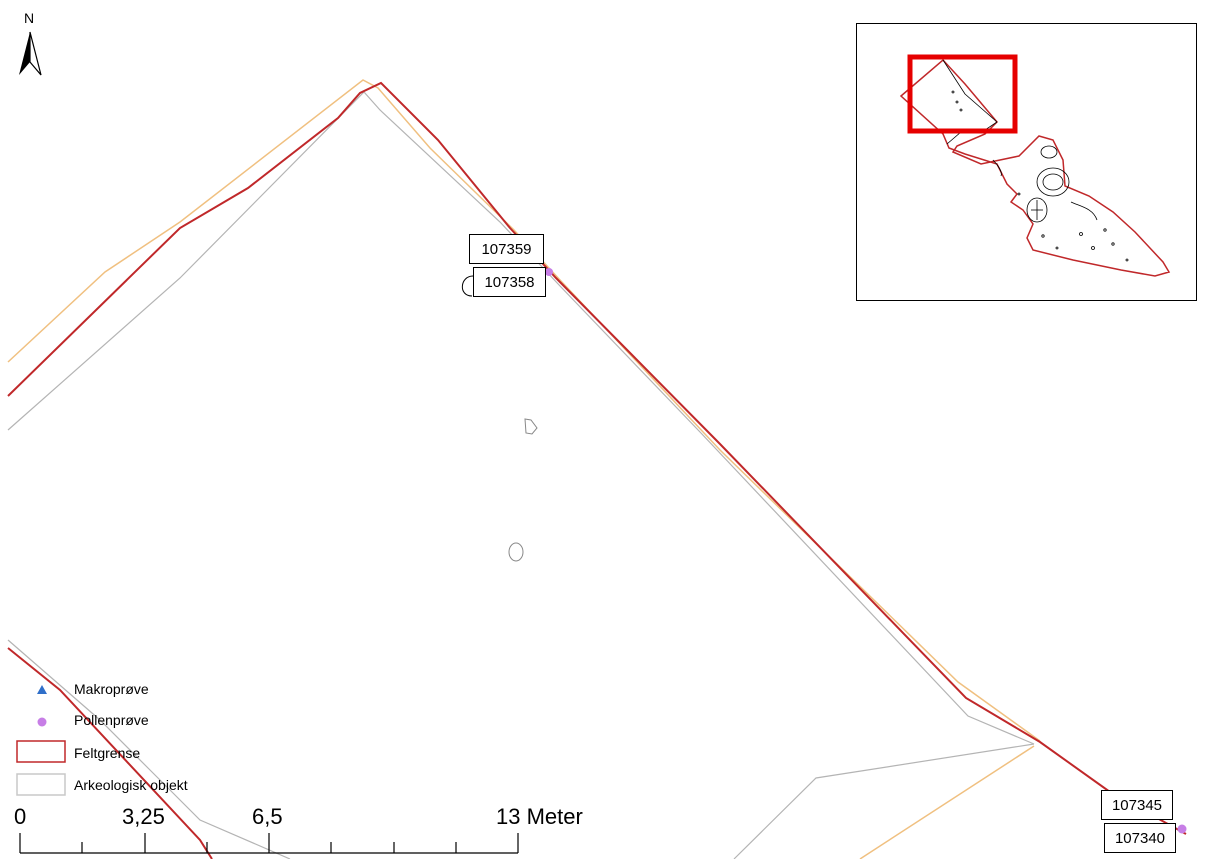 Image resolution: width=1208 pixels, height=859 pixels. What do you see at coordinates (269, 843) in the screenshot?
I see `scale-bar` at bounding box center [269, 843].